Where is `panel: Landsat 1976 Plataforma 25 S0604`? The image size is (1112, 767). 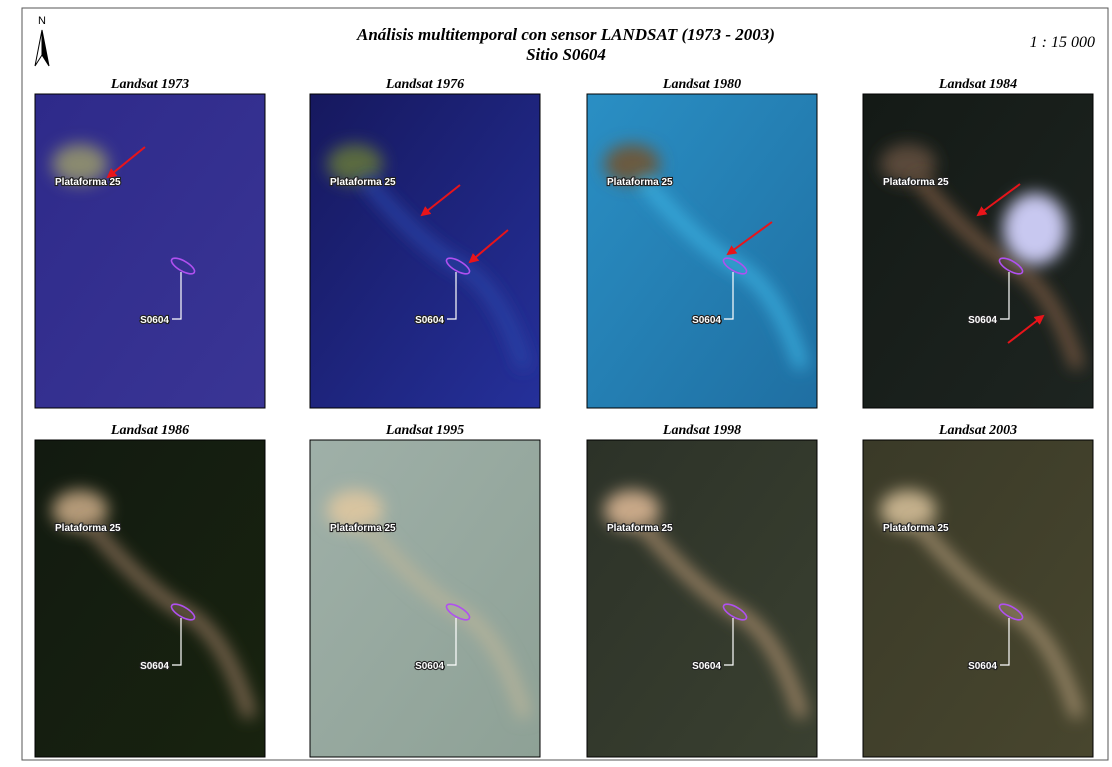
panel: Landsat 1976 Plataforma 25 S0604 is located at coordinates (425, 243).